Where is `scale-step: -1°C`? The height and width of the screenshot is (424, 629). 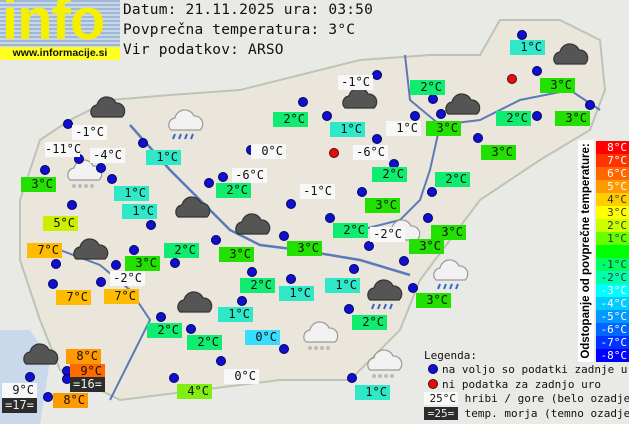
scale-step: -1°C is located at coordinates (612, 264).